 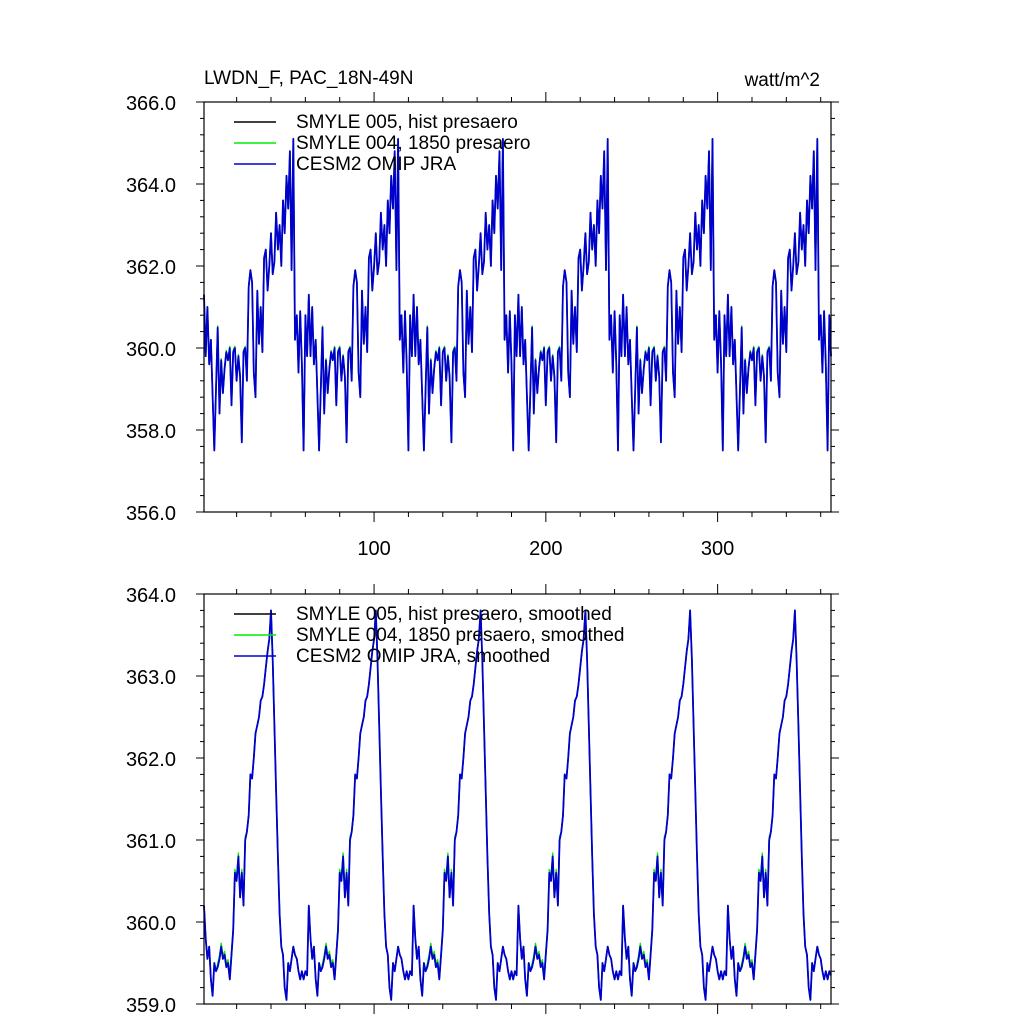 I want to click on y-tick-label: 366.0, so click(x=151, y=104).